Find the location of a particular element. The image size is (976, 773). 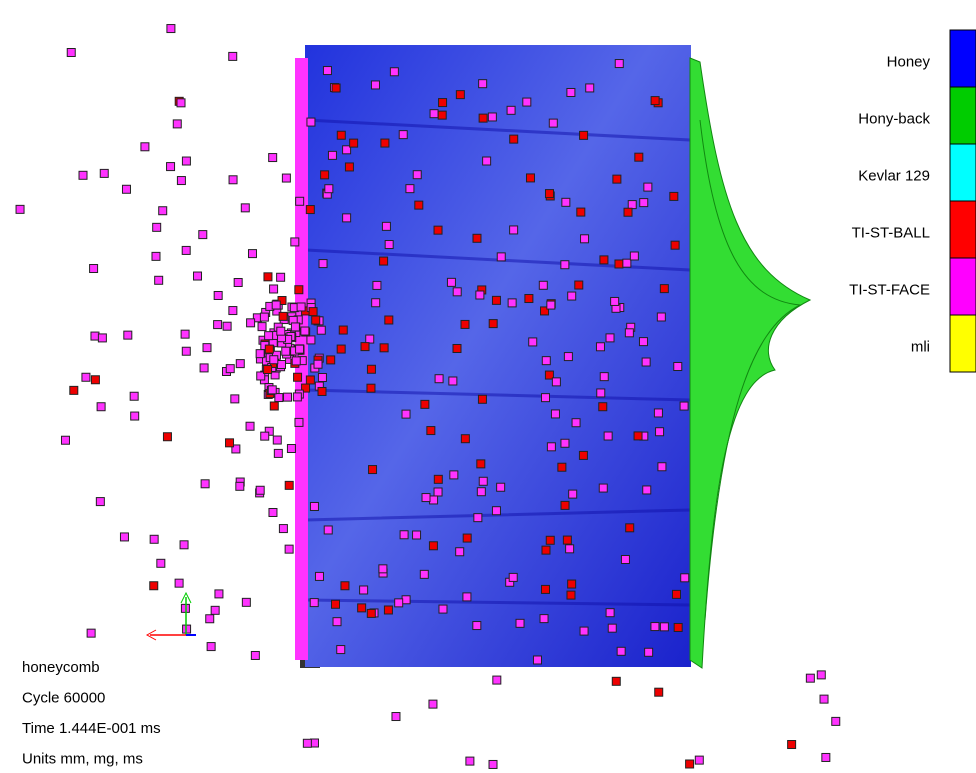

back-sheet-fold is located at coordinates (750, 370).